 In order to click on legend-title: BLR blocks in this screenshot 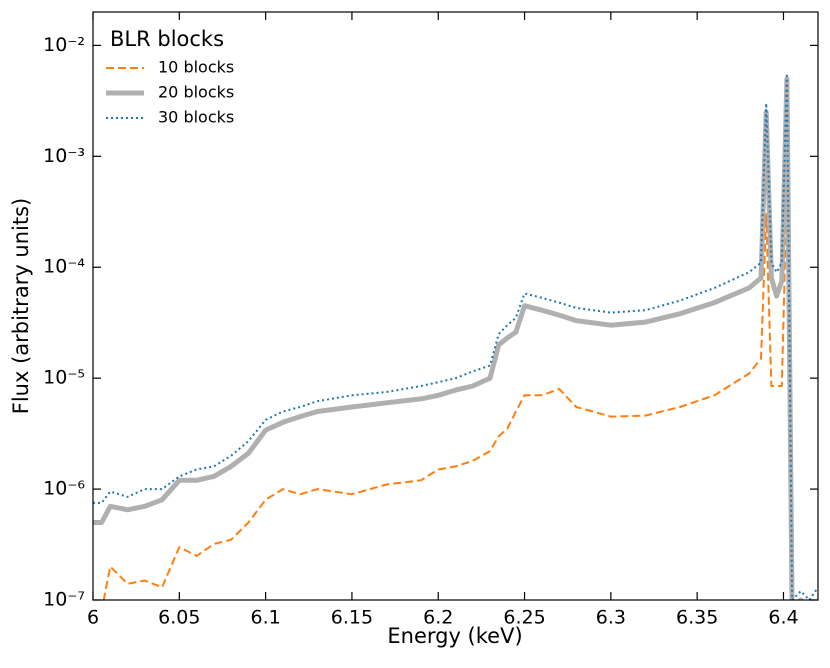, I will do `click(167, 39)`.